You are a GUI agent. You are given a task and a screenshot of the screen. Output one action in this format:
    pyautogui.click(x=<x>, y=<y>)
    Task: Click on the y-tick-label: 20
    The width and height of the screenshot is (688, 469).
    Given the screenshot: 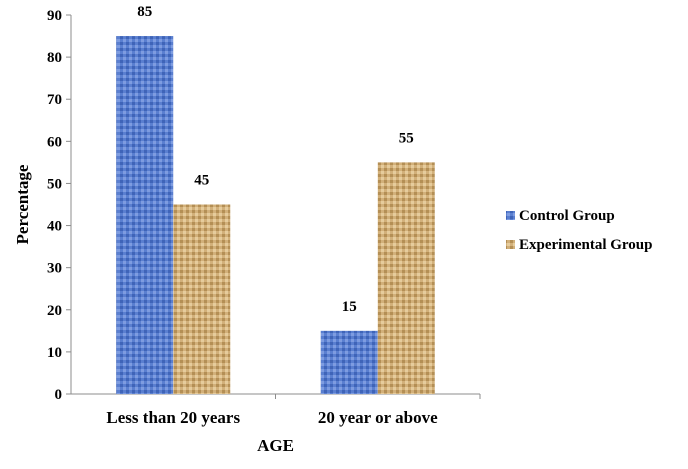 What is the action you would take?
    pyautogui.click(x=54, y=311)
    